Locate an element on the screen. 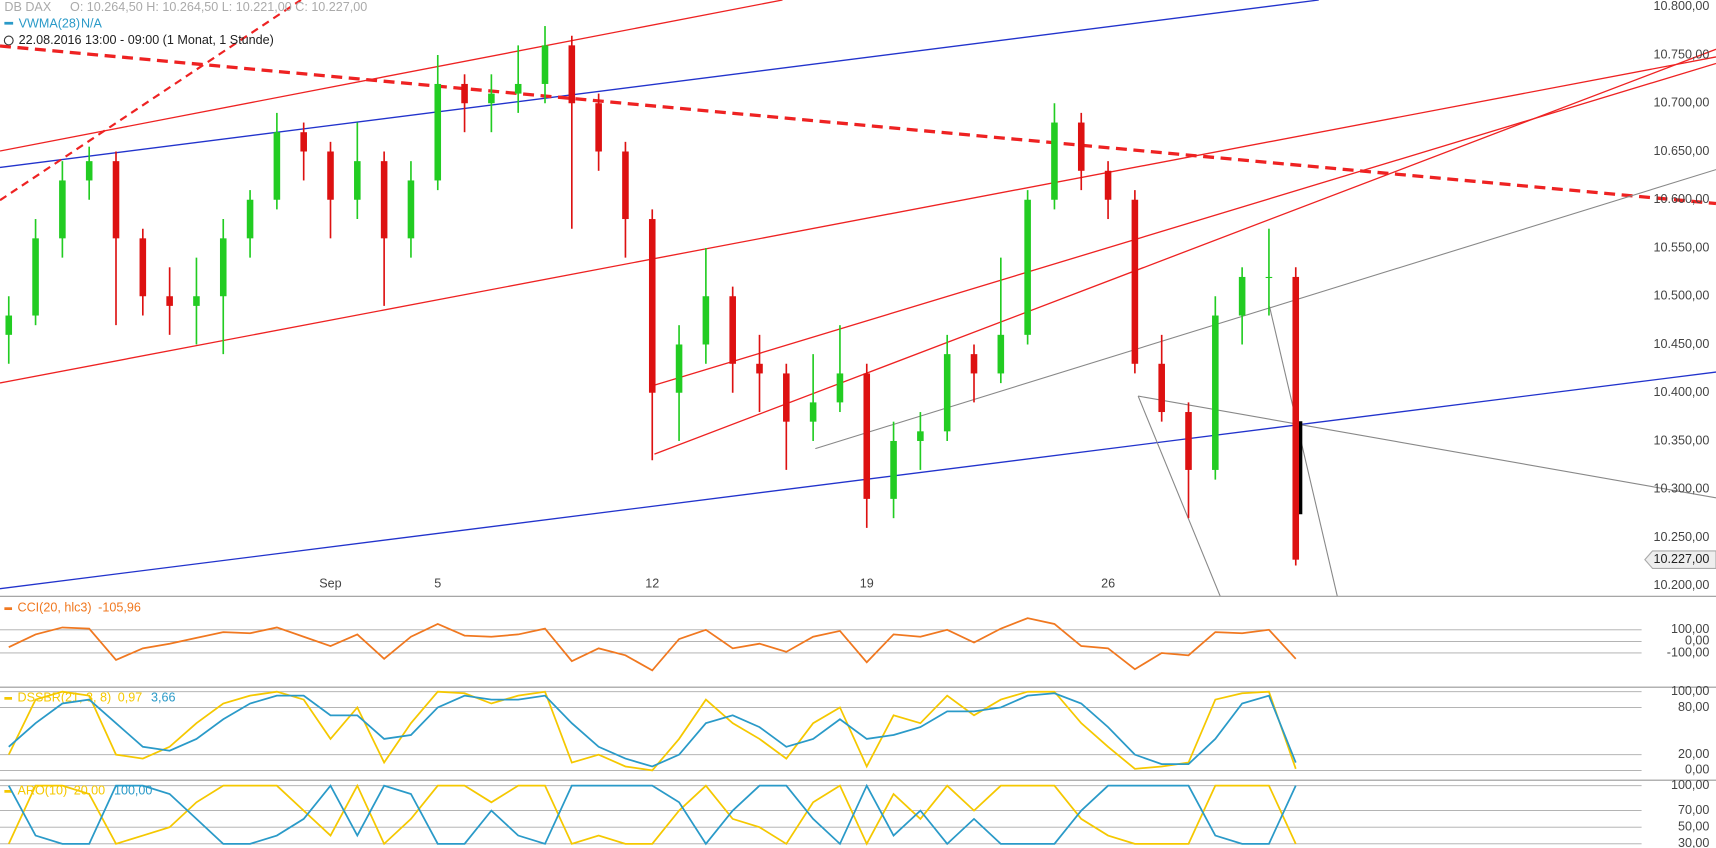 The width and height of the screenshot is (1716, 848). current-price: 10.227,00 is located at coordinates (1681, 559).